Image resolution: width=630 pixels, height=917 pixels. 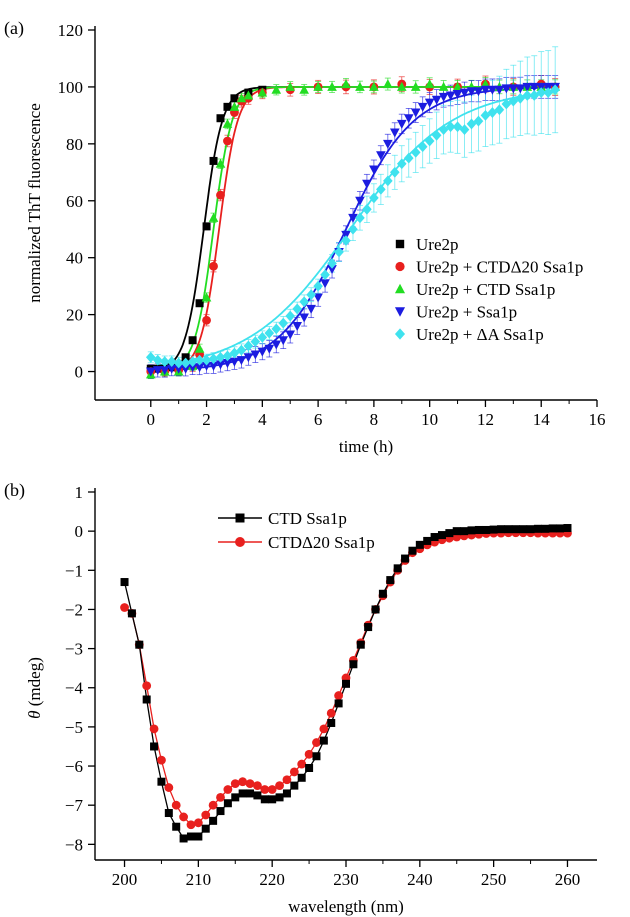 I want to click on panel-b-x-axis-title: wavelength (nm), so click(x=346, y=906).